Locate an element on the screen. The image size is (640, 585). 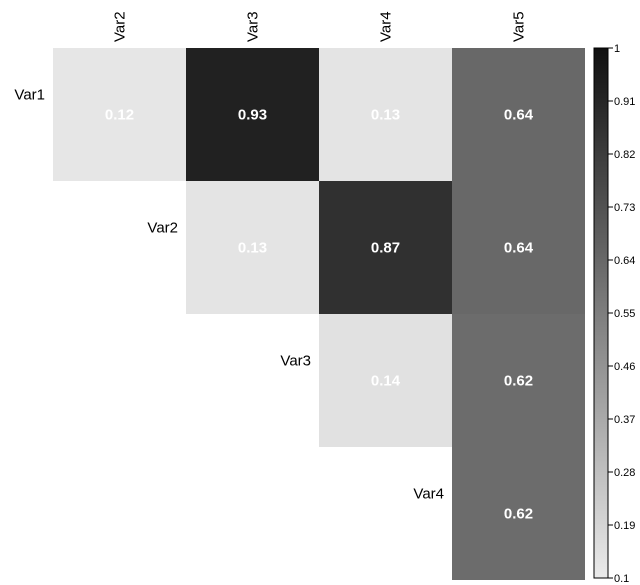
colorbar-tick-label: 0.46 is located at coordinates (624, 367).